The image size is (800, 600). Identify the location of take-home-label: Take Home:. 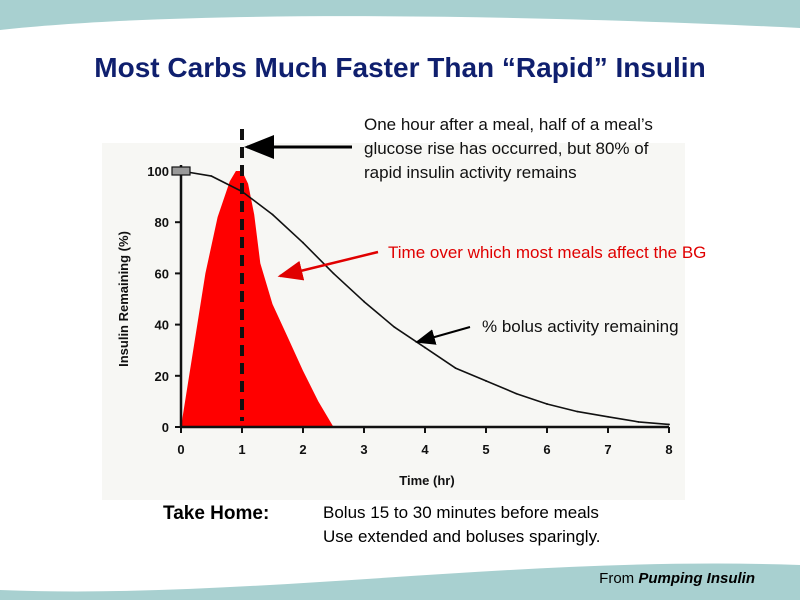
(216, 513).